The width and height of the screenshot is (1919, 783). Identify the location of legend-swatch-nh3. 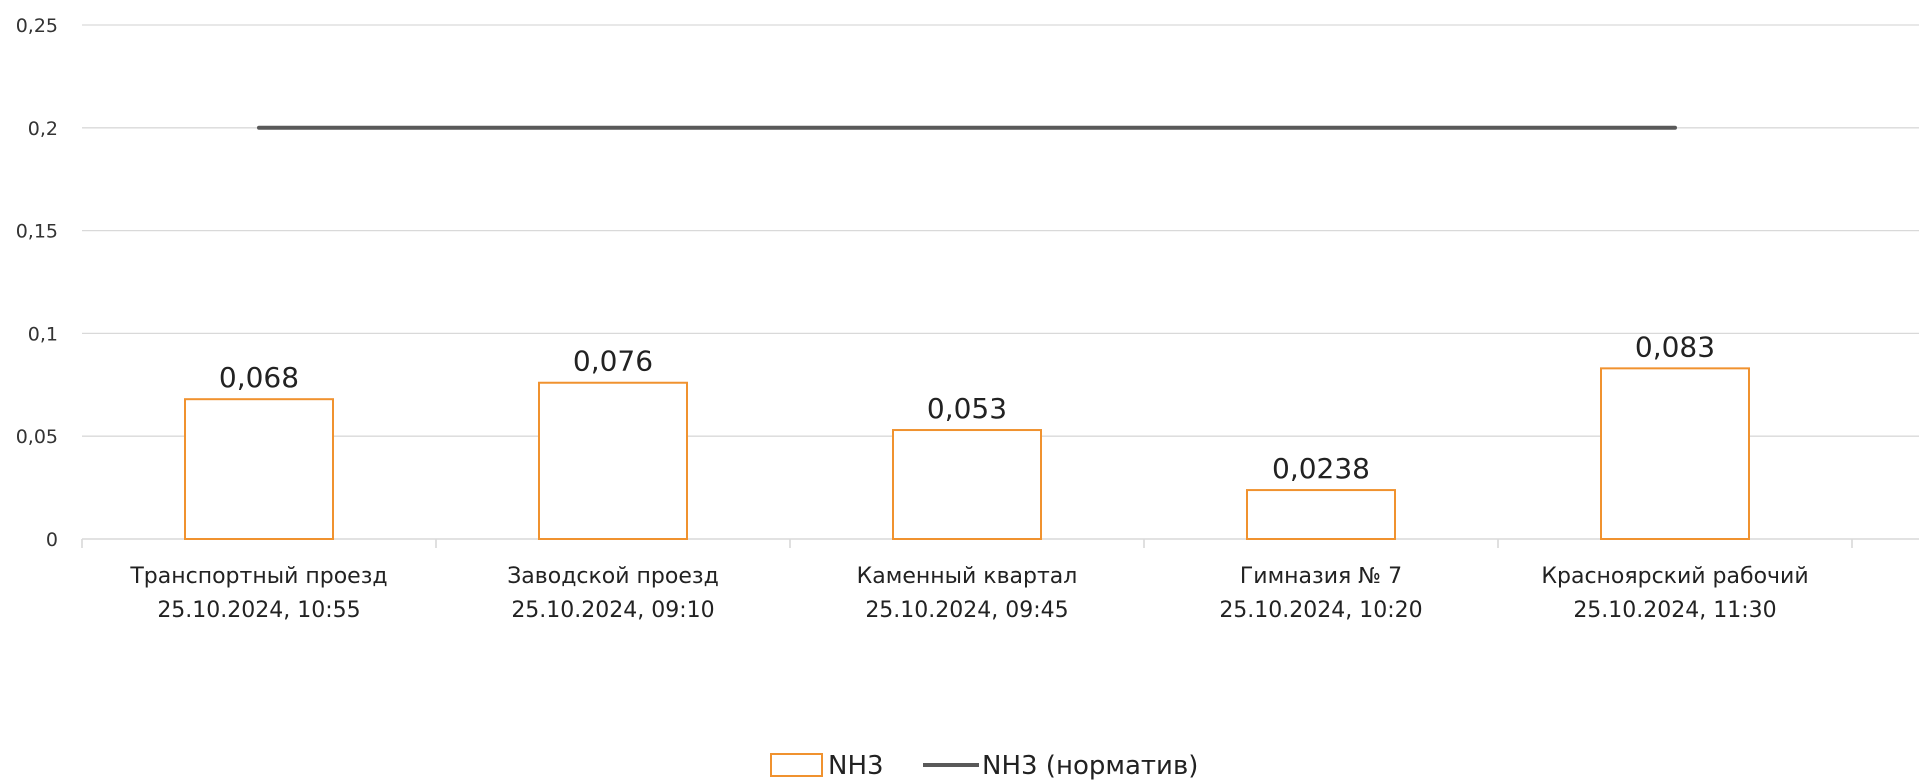
(796, 765).